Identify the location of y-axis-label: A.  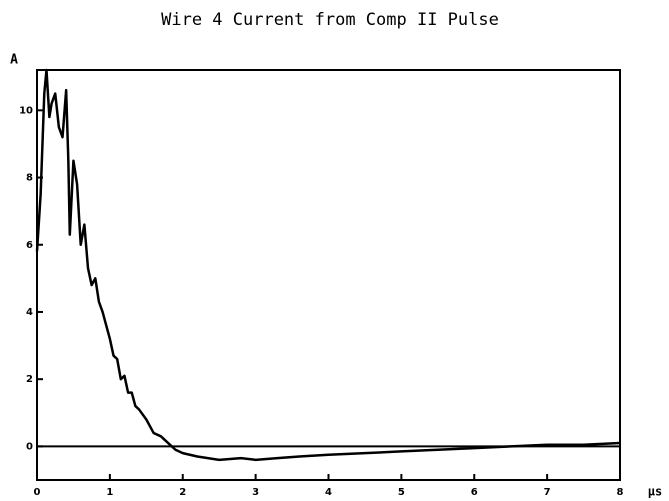
(14, 60).